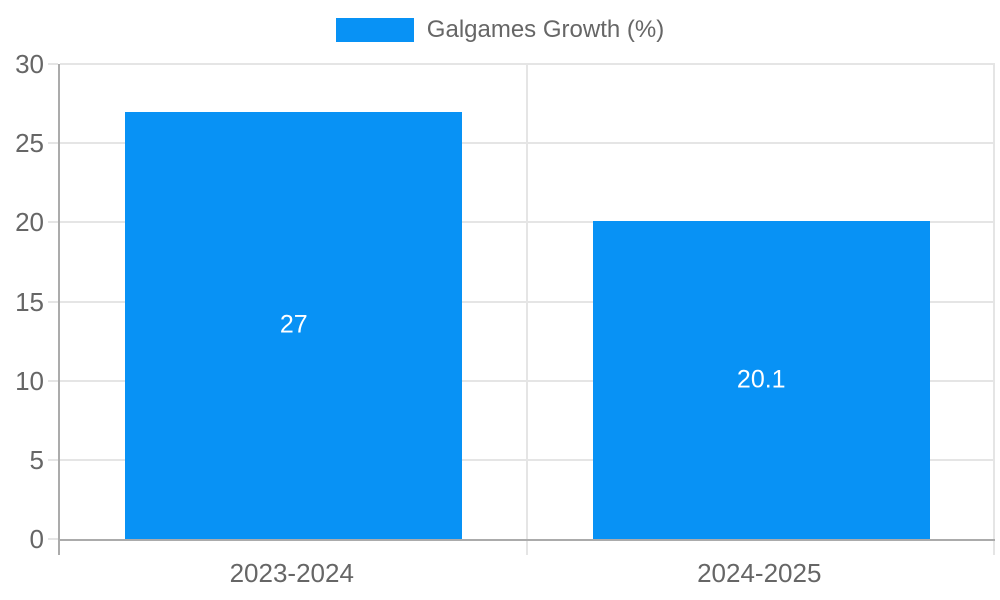  What do you see at coordinates (29, 301) in the screenshot?
I see `y-axis-tick-label: 15` at bounding box center [29, 301].